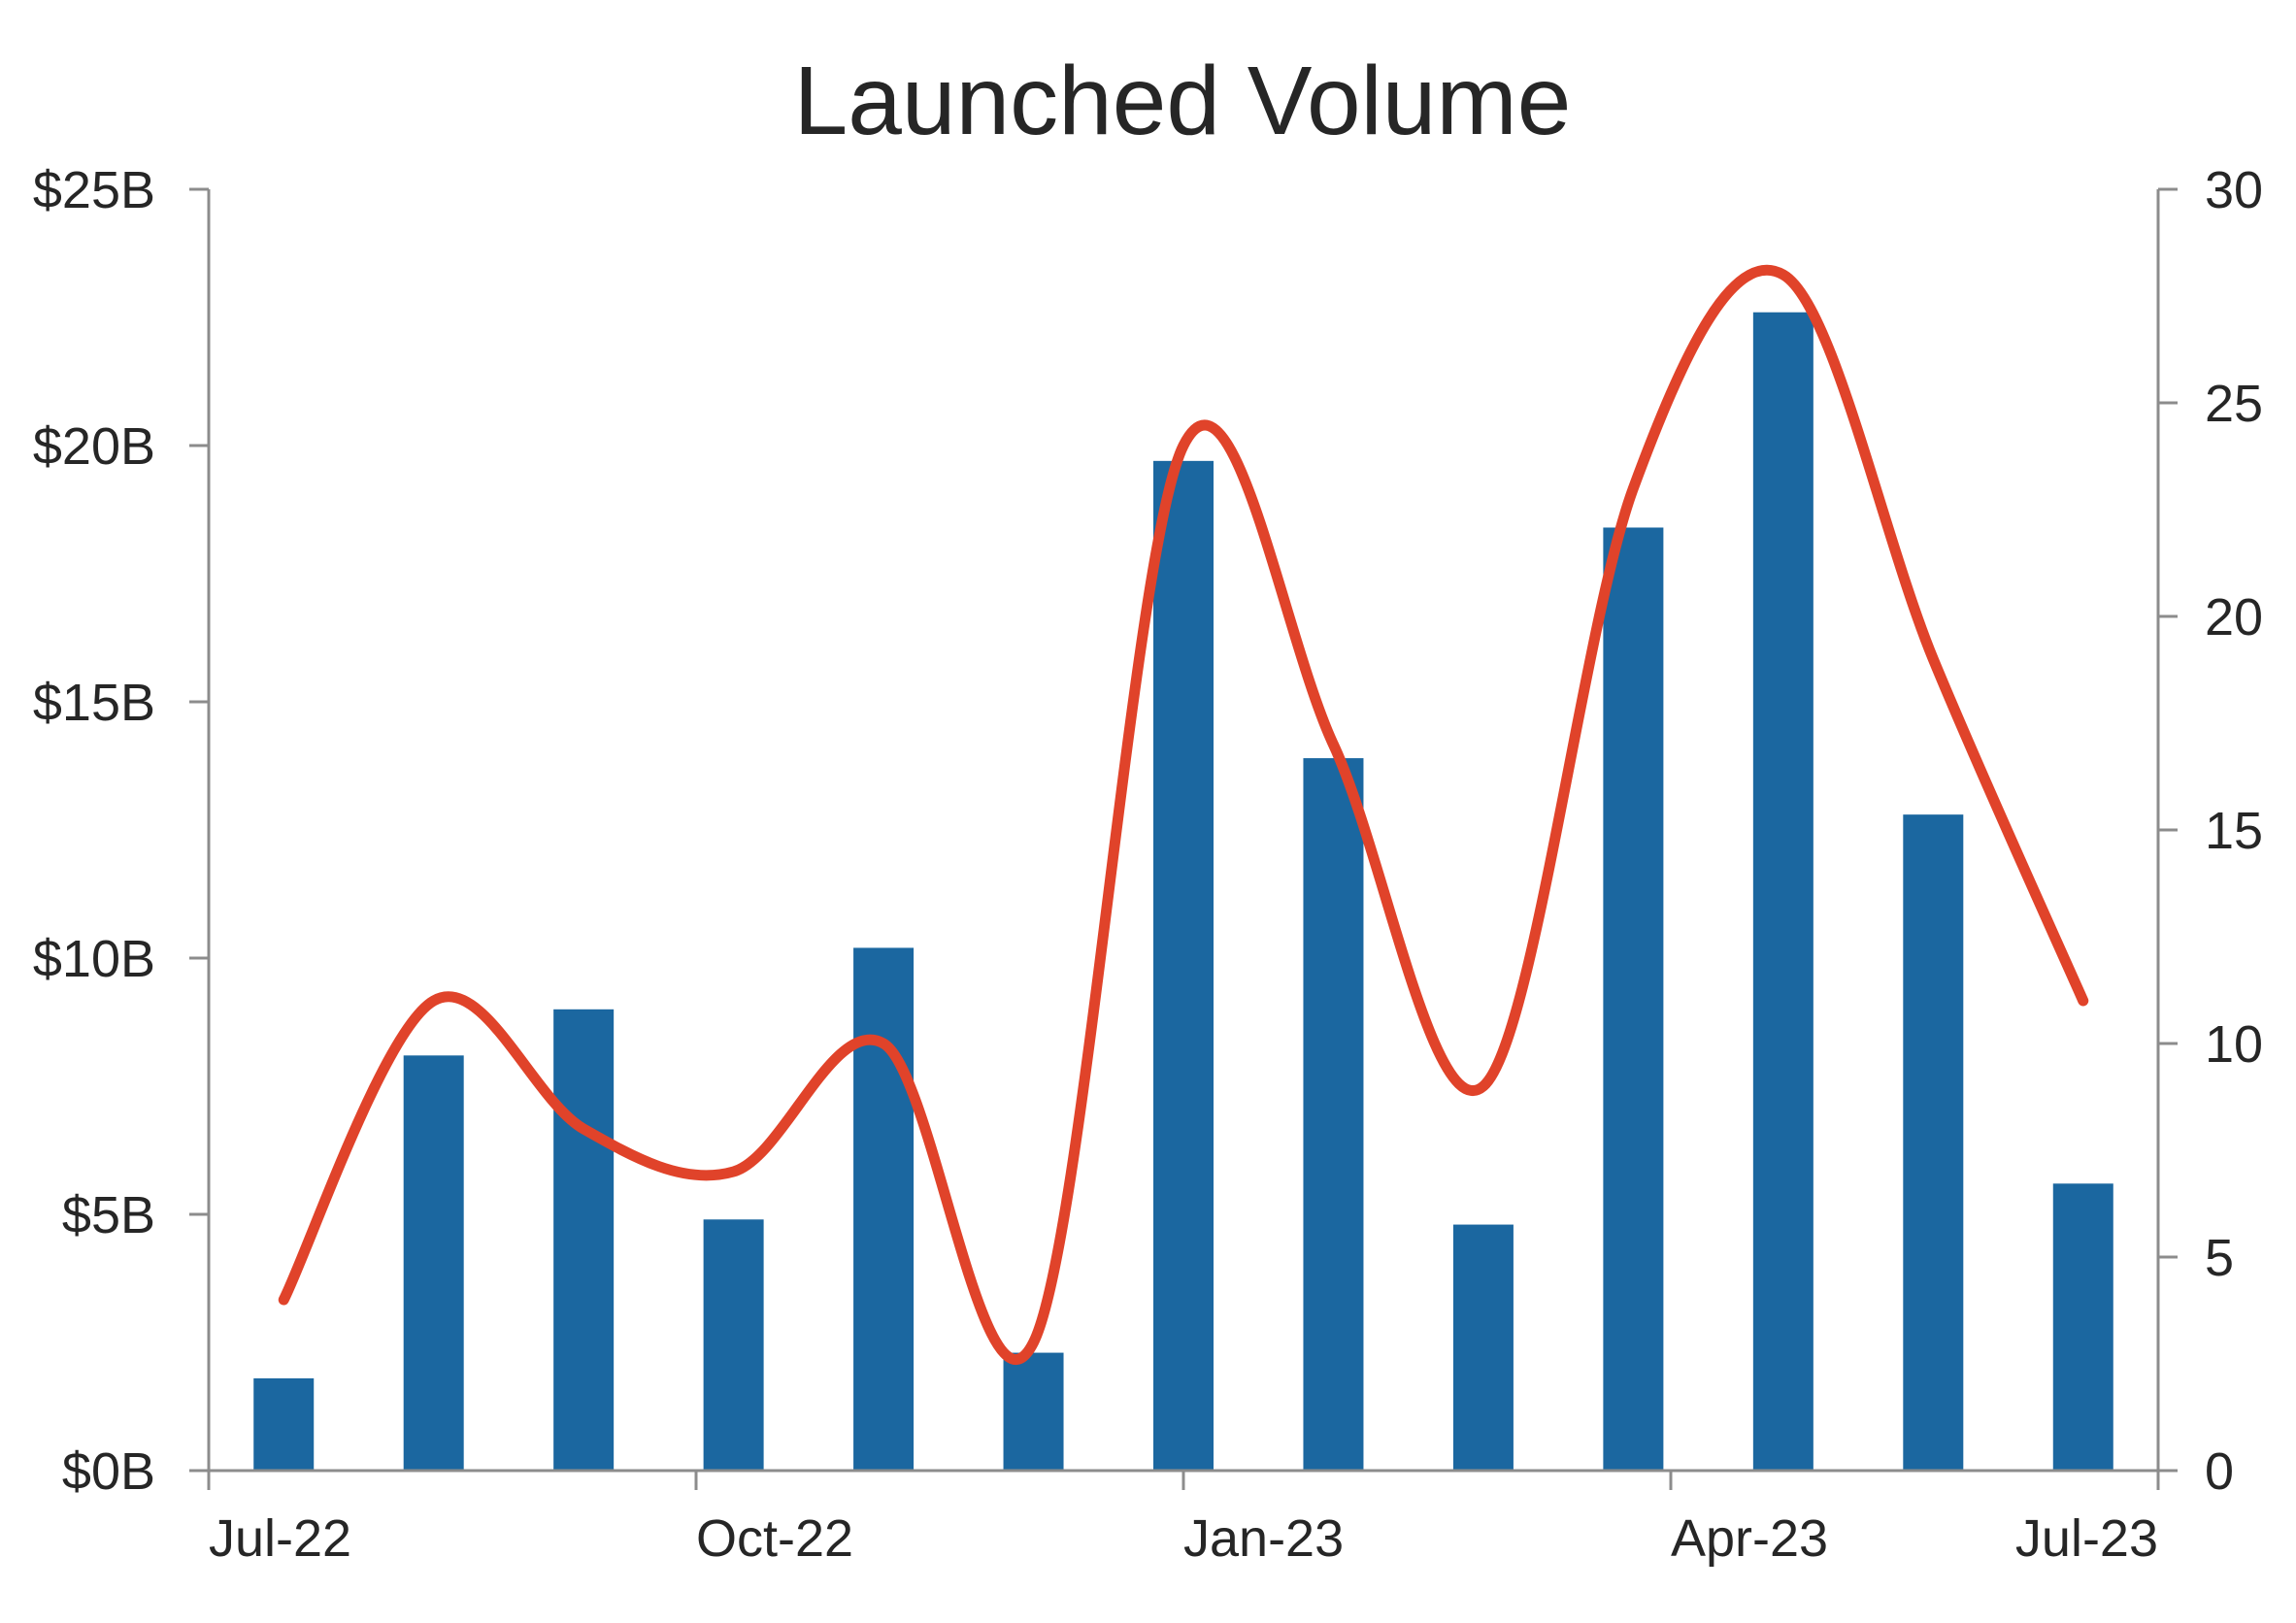 The image size is (2296, 1623). Describe the element at coordinates (2234, 831) in the screenshot. I see `right-y-tick-label: 15` at that location.